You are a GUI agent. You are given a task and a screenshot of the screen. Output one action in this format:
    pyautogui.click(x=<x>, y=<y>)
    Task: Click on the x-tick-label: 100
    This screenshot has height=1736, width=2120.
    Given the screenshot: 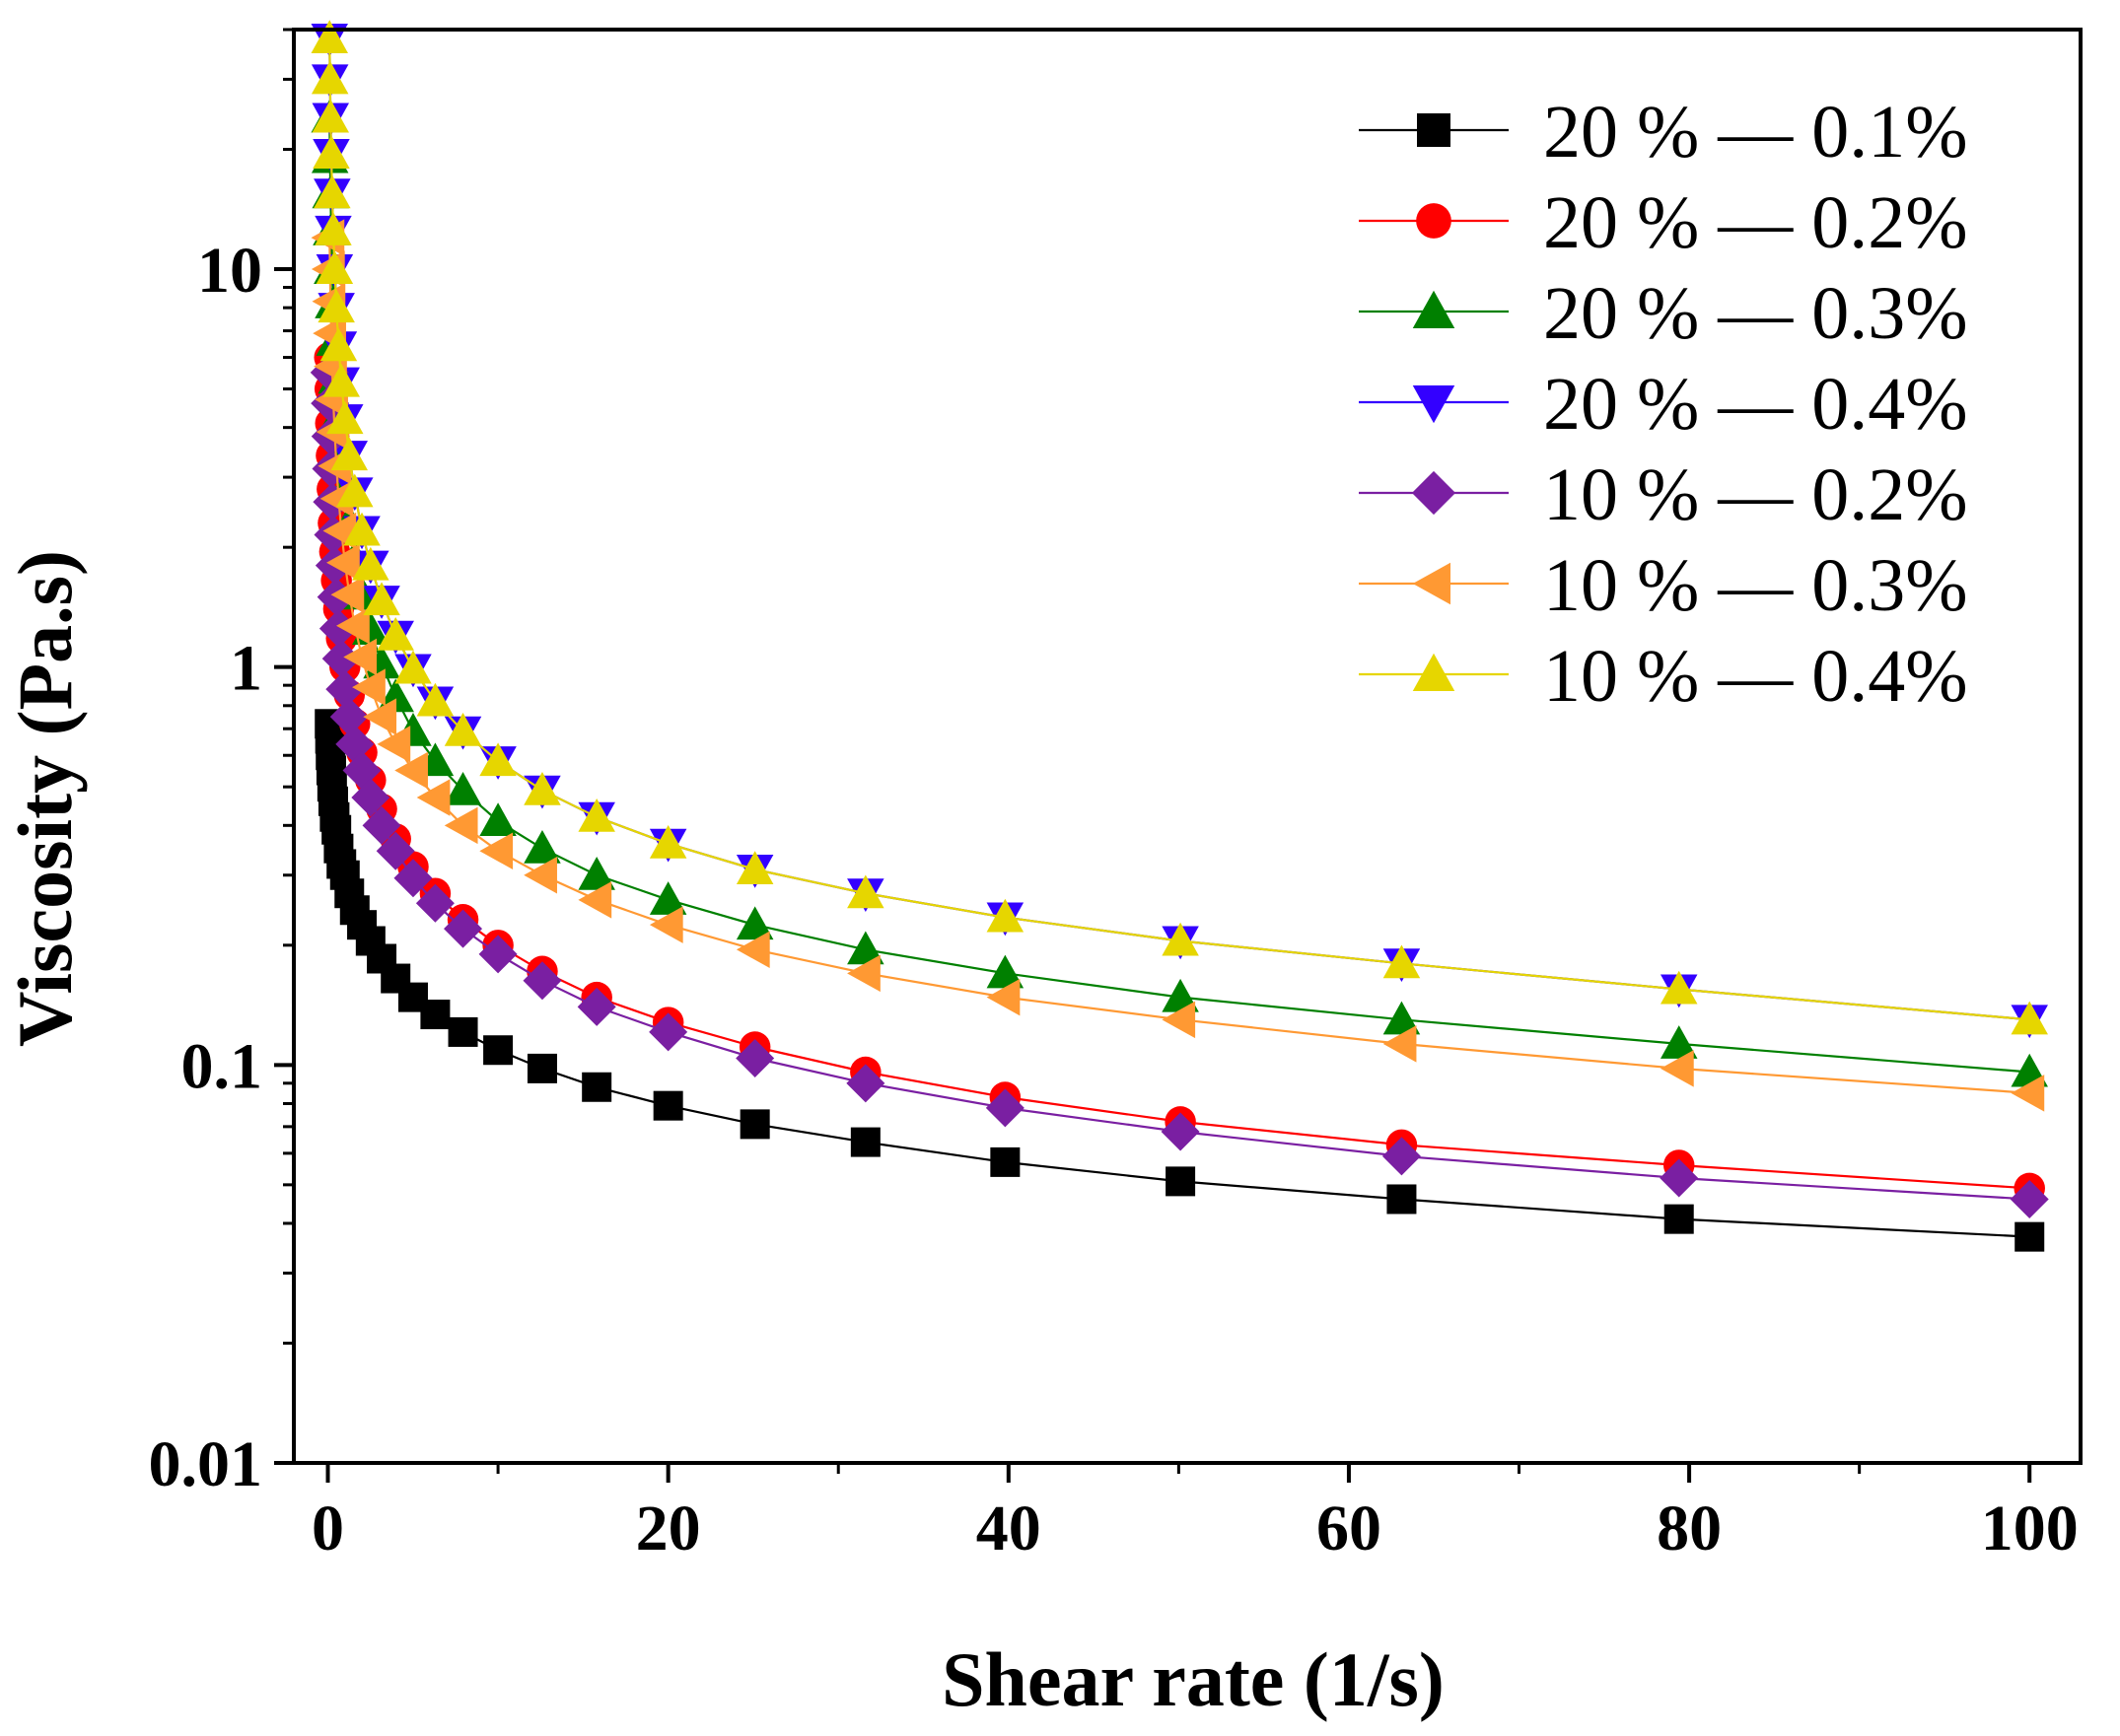 What is the action you would take?
    pyautogui.click(x=2030, y=1529)
    